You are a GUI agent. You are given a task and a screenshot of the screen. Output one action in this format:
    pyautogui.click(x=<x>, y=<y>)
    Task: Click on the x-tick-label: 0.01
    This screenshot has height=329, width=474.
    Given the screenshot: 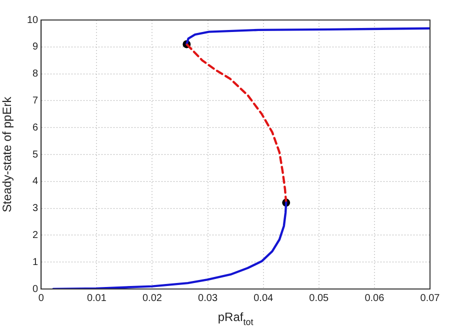 What is the action you would take?
    pyautogui.click(x=96, y=298)
    